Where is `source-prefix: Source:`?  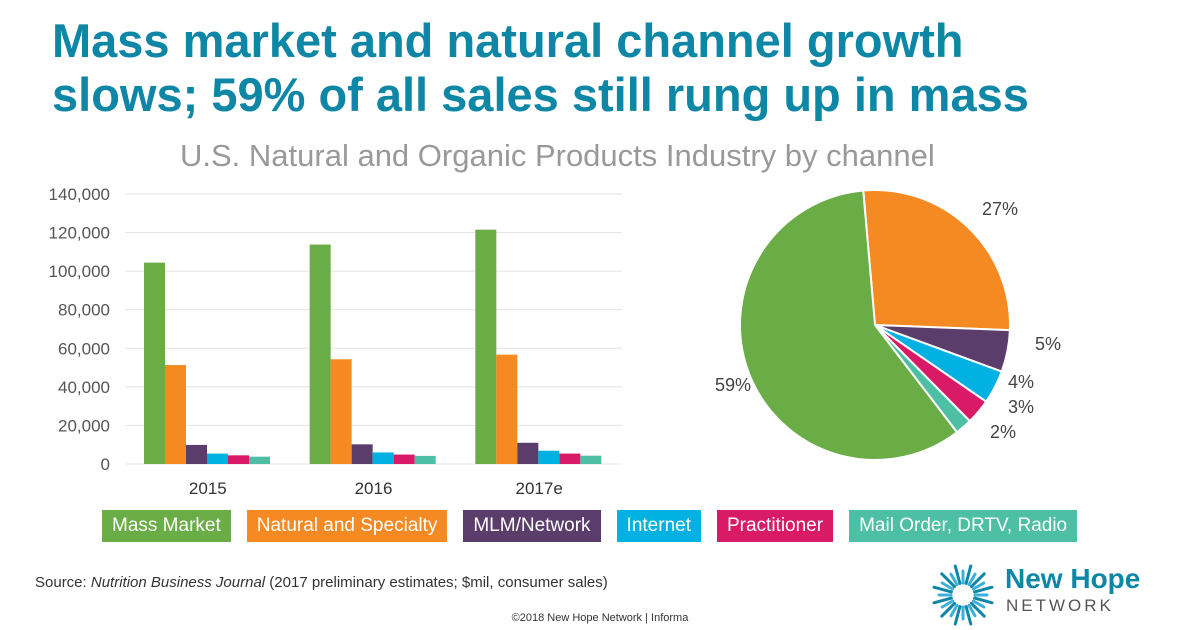
source-prefix: Source: is located at coordinates (63, 582).